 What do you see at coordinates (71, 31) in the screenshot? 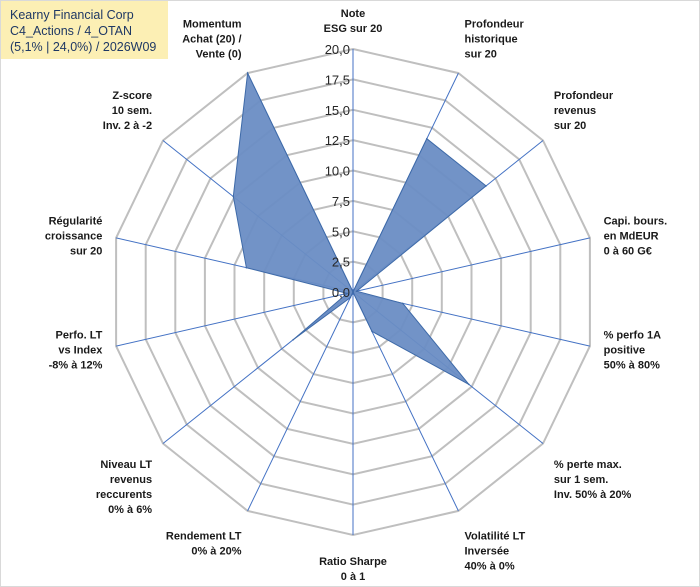
I see `portfolio-category: C4_Actions / 4_OTAN` at bounding box center [71, 31].